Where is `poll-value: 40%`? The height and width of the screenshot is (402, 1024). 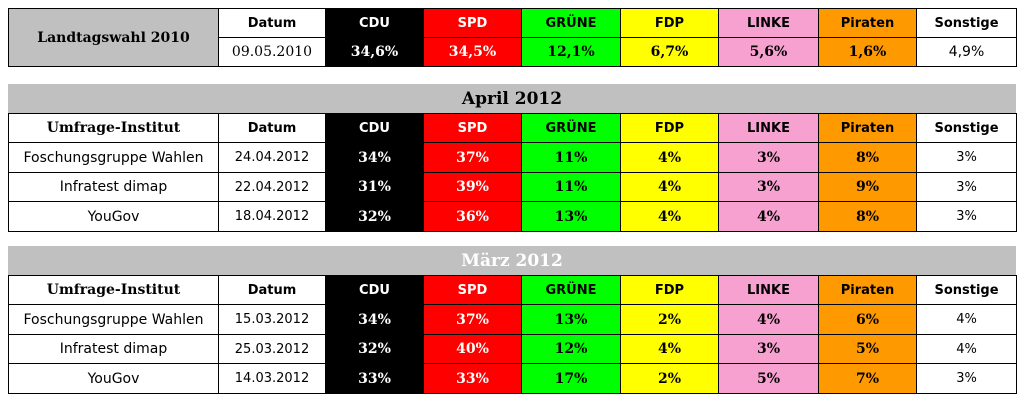
poll-value: 40% is located at coordinates (472, 349).